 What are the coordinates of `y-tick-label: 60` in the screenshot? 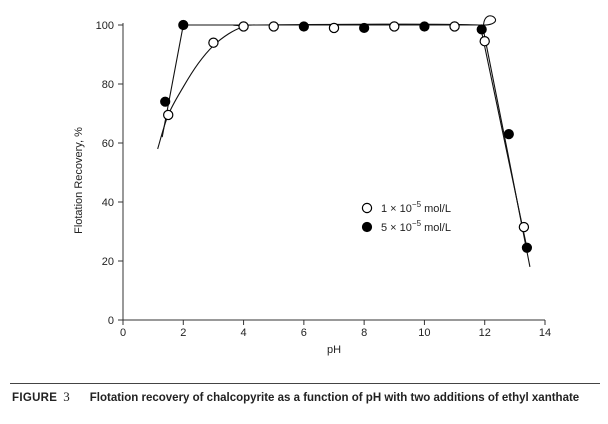 It's located at (108, 144).